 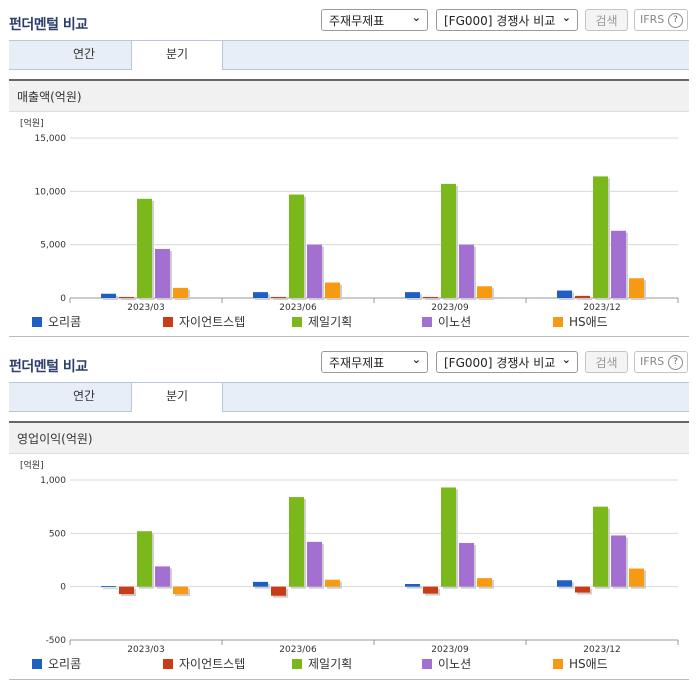 I want to click on y-tick-label: 5,000, so click(x=53, y=246).